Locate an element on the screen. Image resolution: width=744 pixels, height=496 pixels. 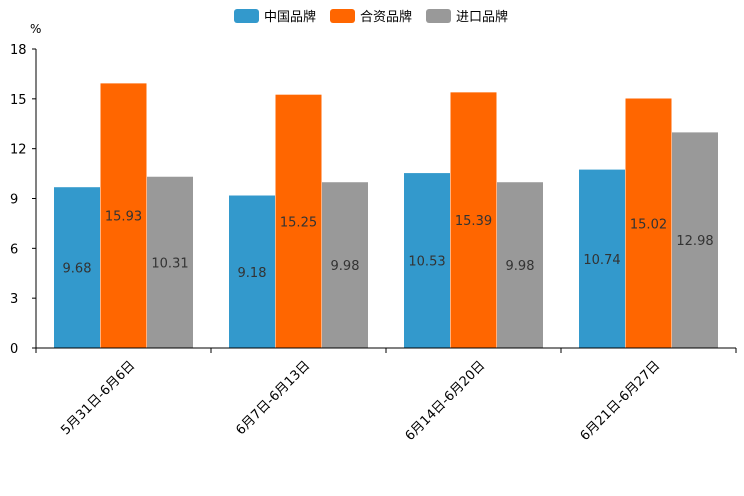
data-label: 15.25 is located at coordinates (298, 222).